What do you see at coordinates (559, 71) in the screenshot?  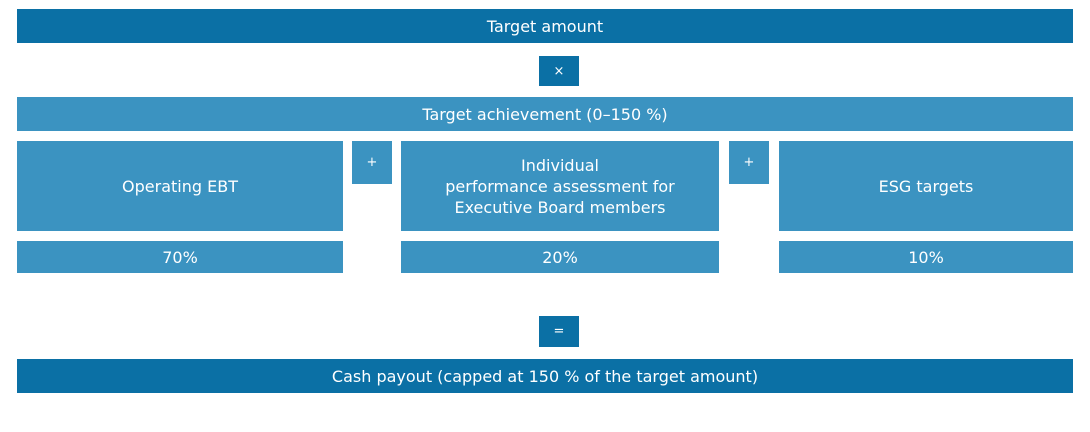 I see `multiply-operator: ×` at bounding box center [559, 71].